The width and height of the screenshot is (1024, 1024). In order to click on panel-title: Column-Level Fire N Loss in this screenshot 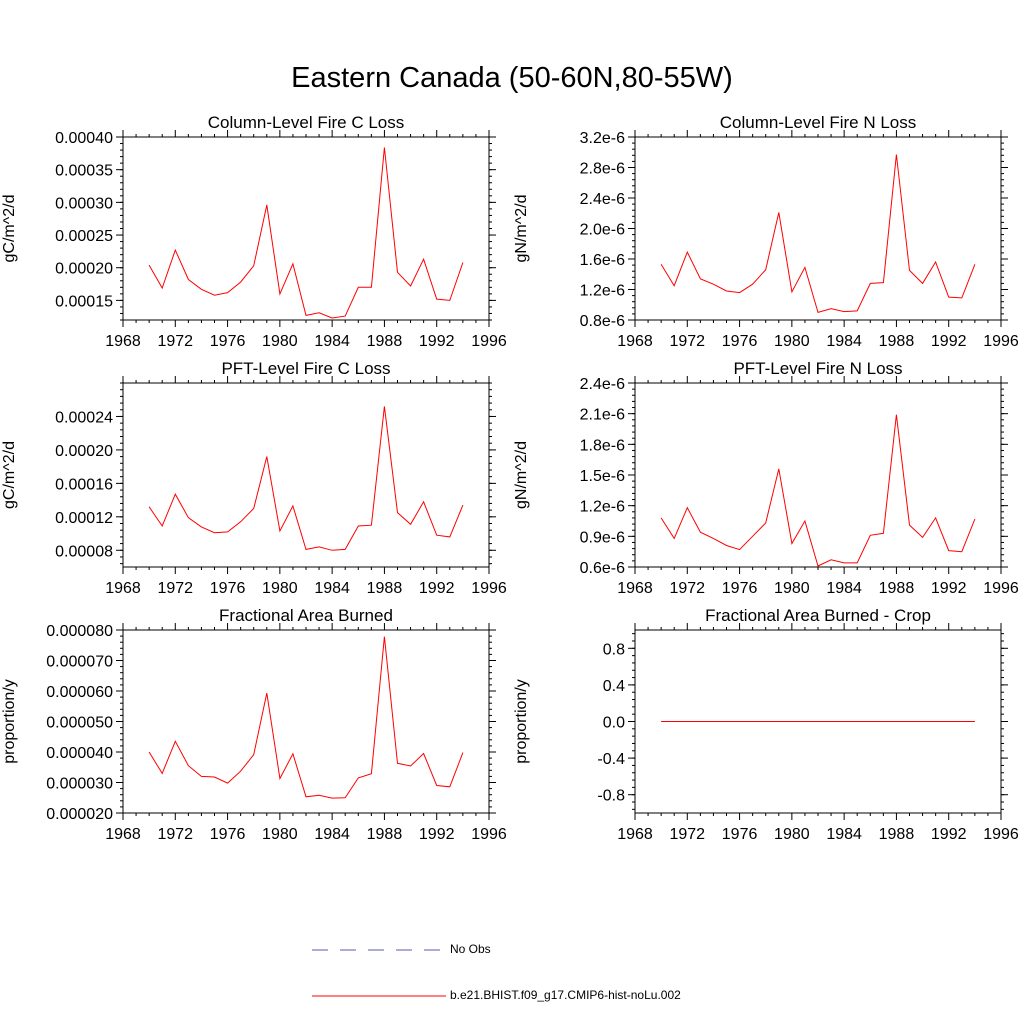, I will do `click(818, 122)`.